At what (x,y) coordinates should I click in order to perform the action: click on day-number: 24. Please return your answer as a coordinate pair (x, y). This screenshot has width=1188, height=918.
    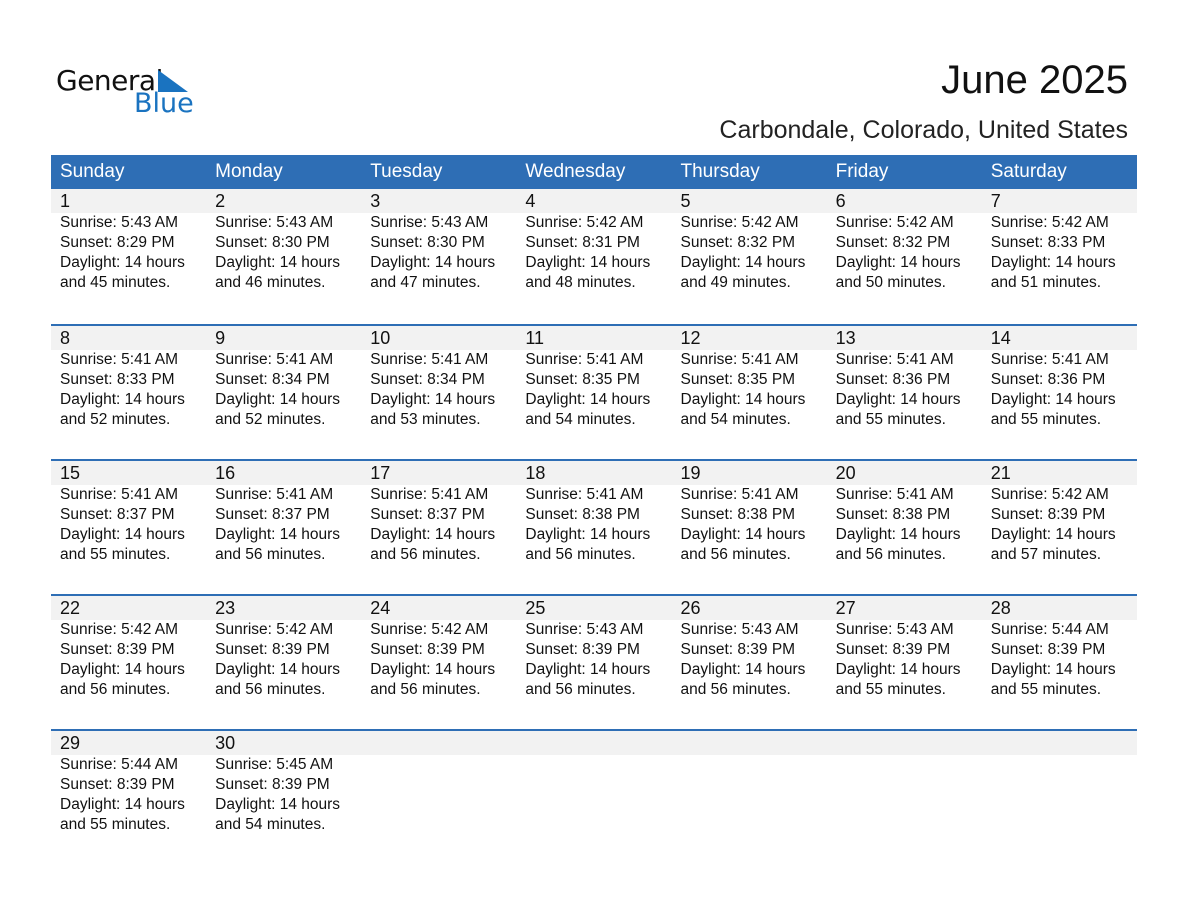
    Looking at the image, I should click on (380, 608).